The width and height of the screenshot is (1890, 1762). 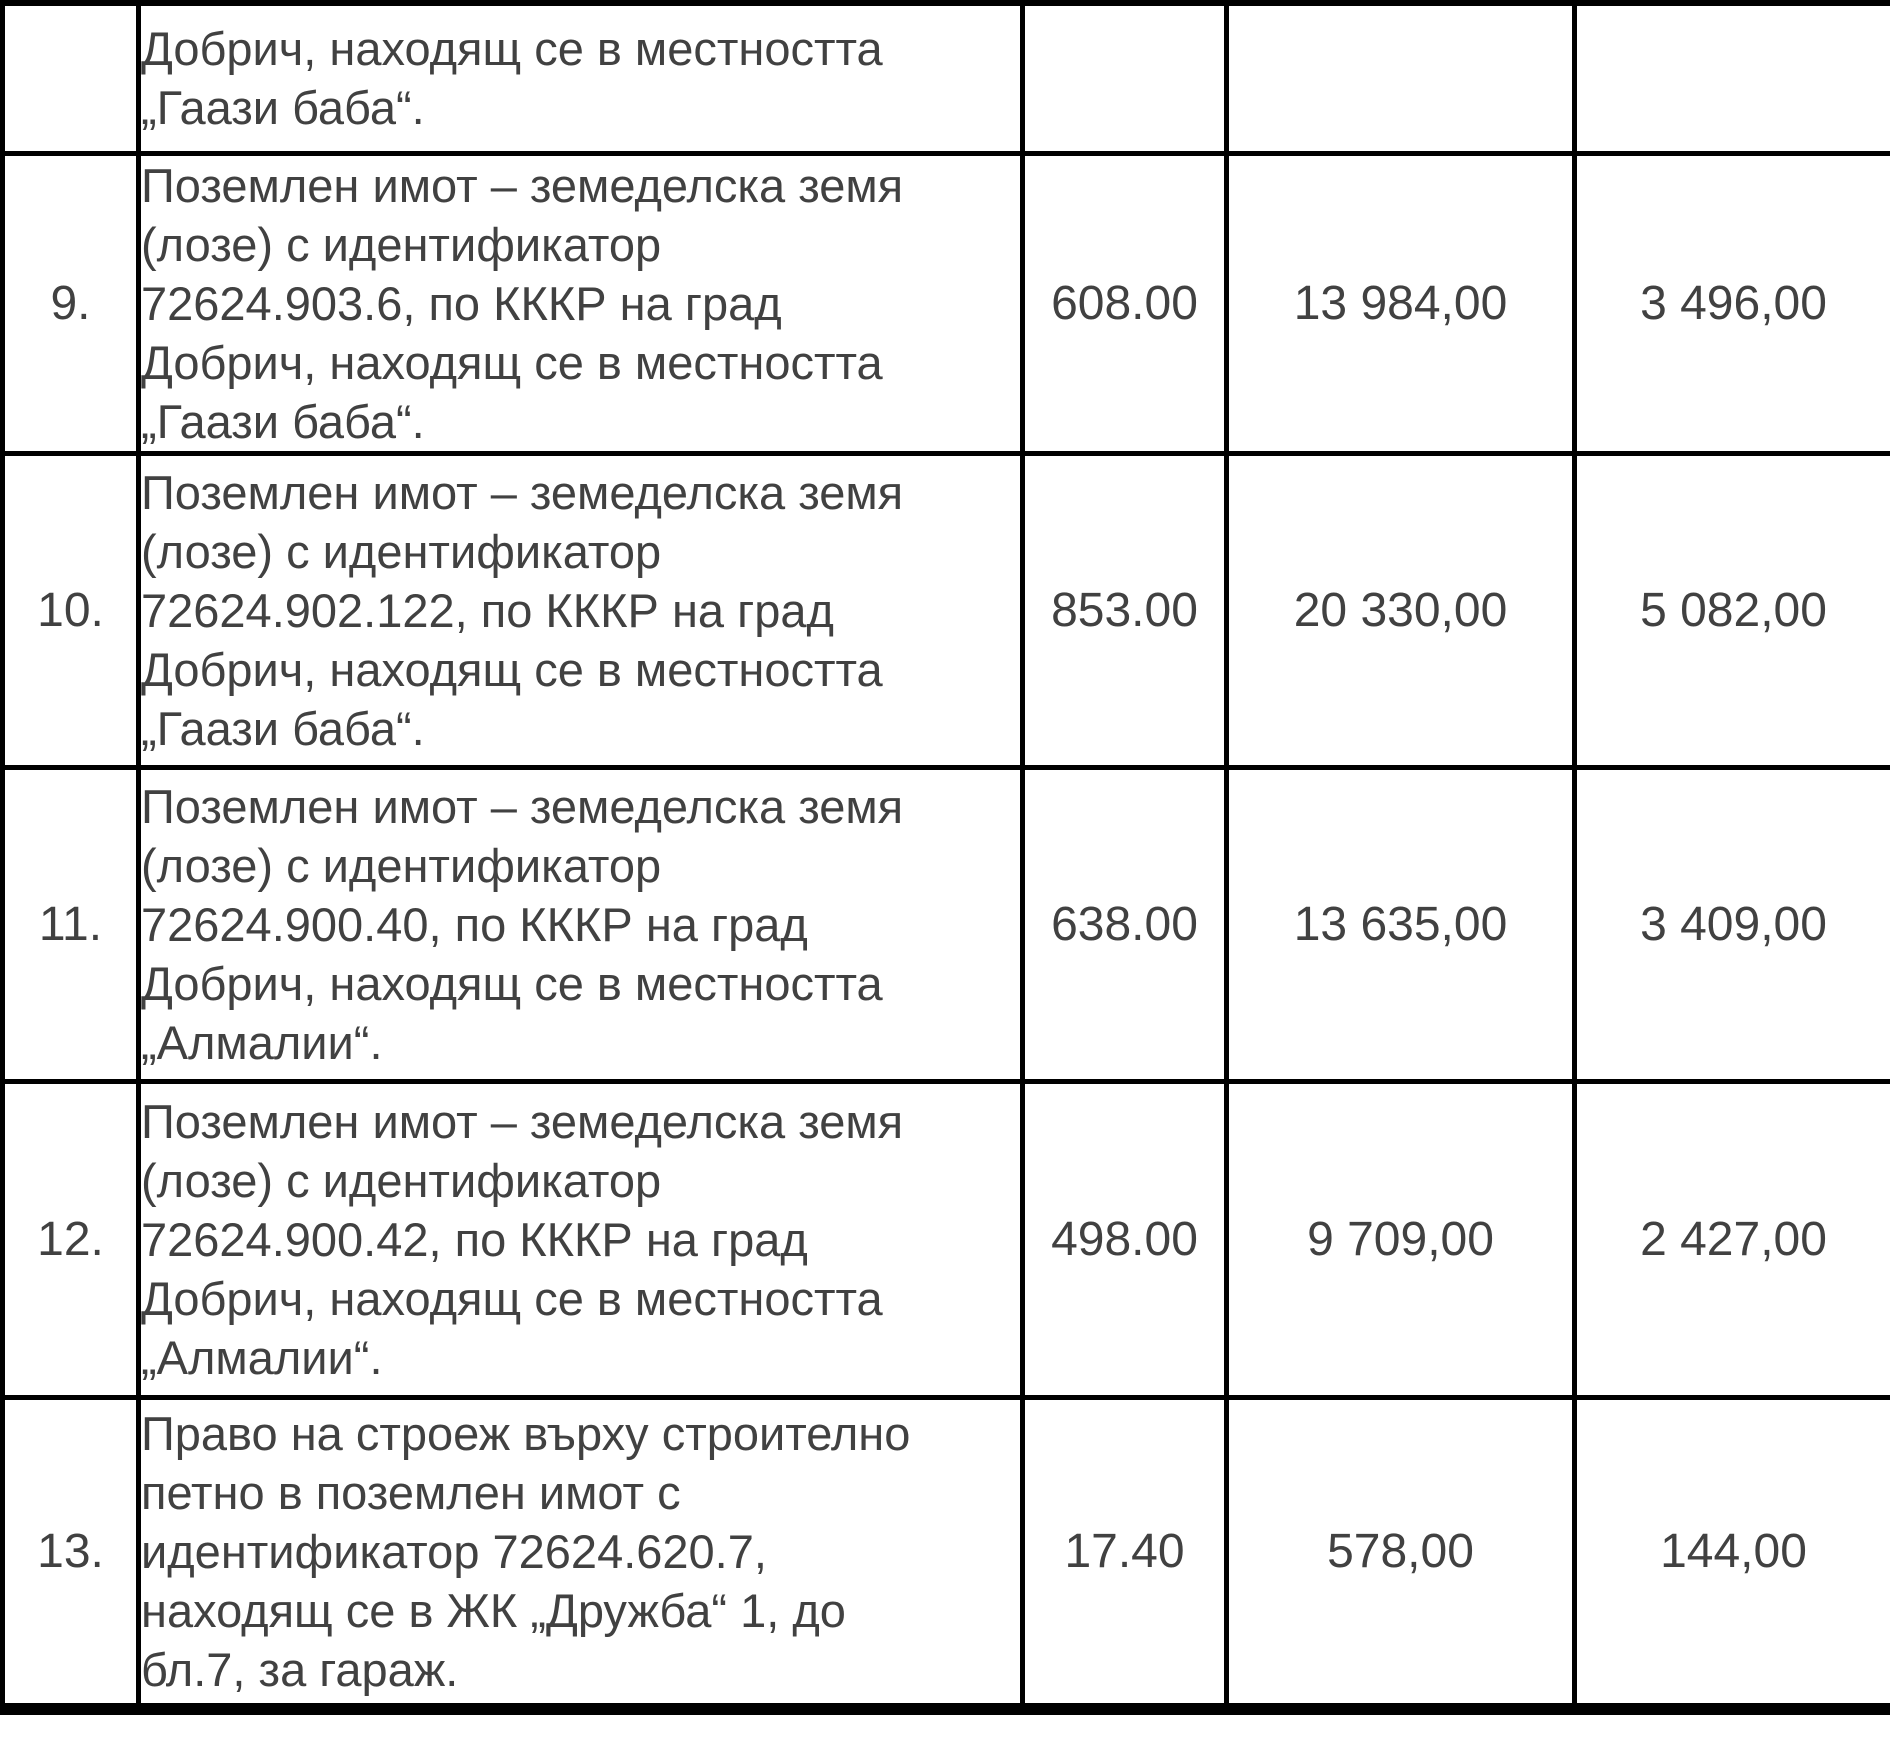 What do you see at coordinates (70, 610) in the screenshot?
I see `row-number-cell: 10.` at bounding box center [70, 610].